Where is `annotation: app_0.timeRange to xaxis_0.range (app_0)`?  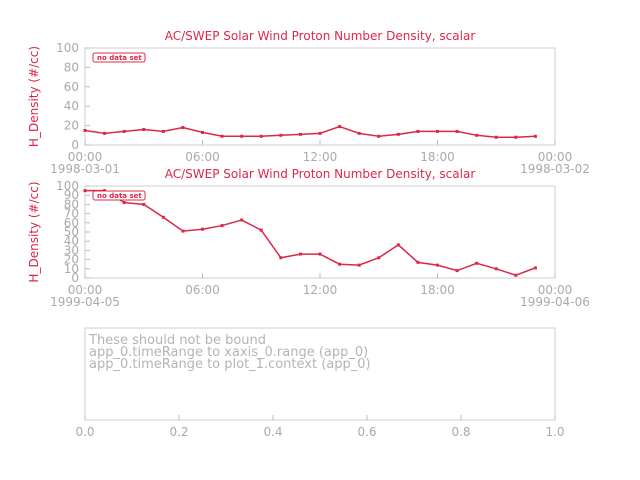 annotation: app_0.timeRange to xaxis_0.range (app_0) is located at coordinates (228, 352).